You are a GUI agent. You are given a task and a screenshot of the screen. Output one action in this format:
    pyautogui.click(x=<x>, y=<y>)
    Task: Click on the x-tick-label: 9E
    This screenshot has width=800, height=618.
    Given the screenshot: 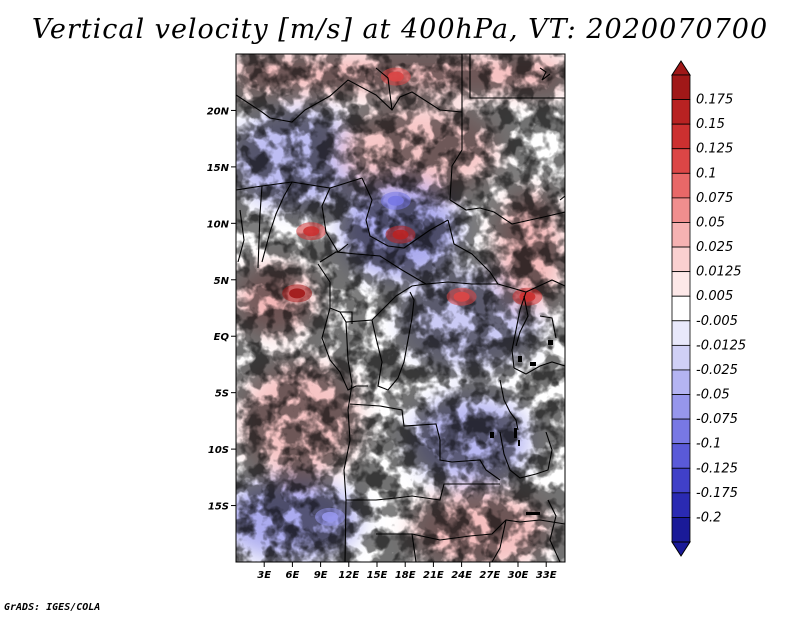 What is the action you would take?
    pyautogui.click(x=321, y=575)
    